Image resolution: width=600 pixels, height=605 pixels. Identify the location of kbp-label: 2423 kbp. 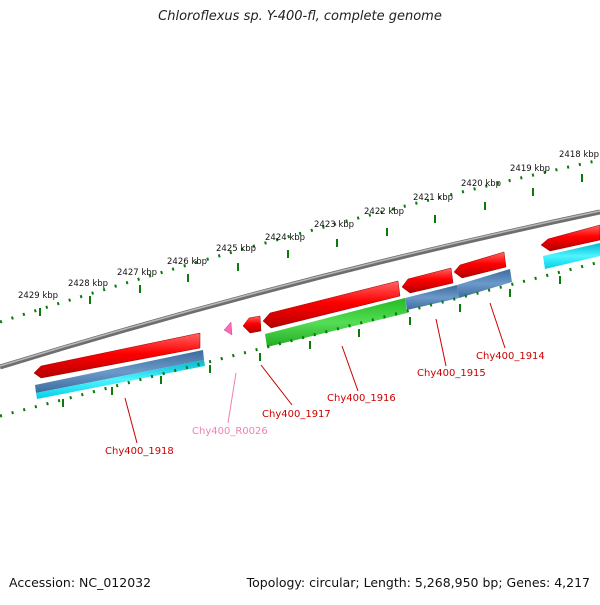
(334, 225).